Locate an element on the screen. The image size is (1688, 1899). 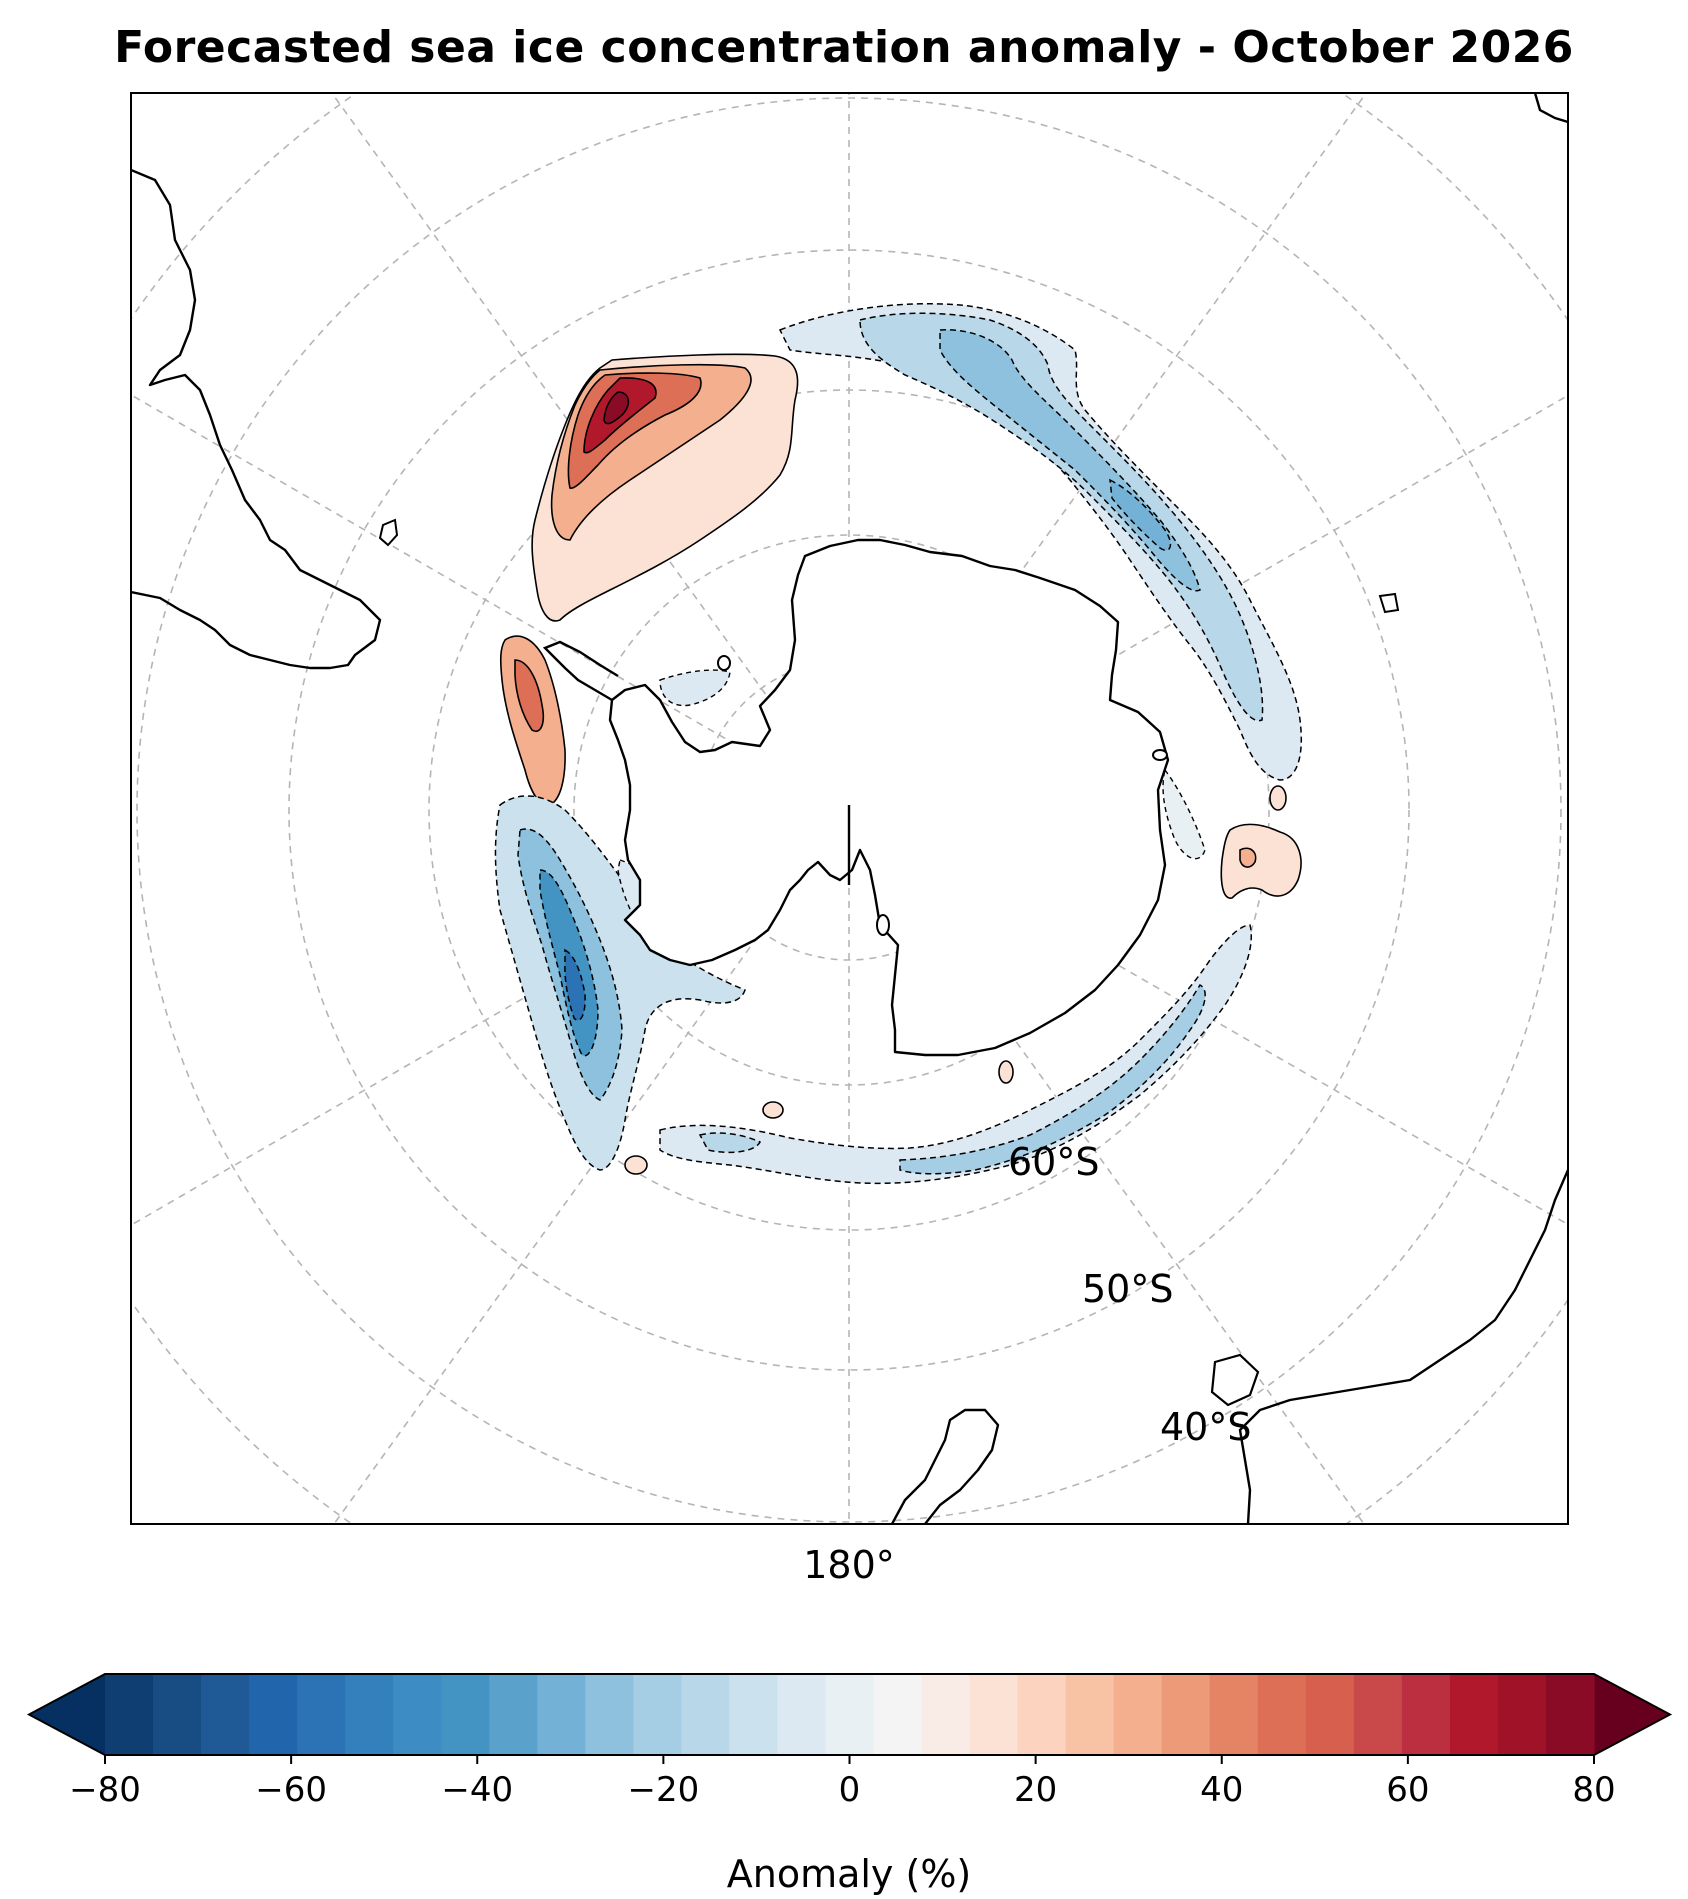
island-heard is located at coordinates (1160, 755).